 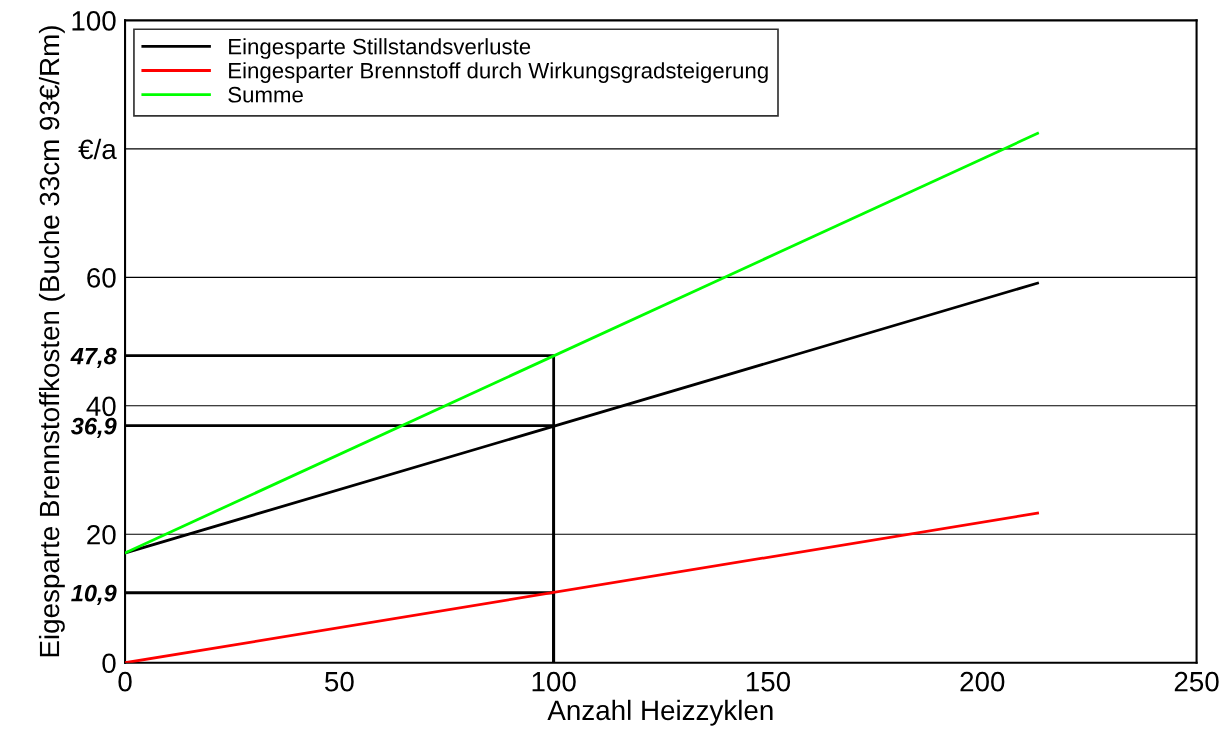 I want to click on y-tick-label: 36,9, so click(x=93, y=427).